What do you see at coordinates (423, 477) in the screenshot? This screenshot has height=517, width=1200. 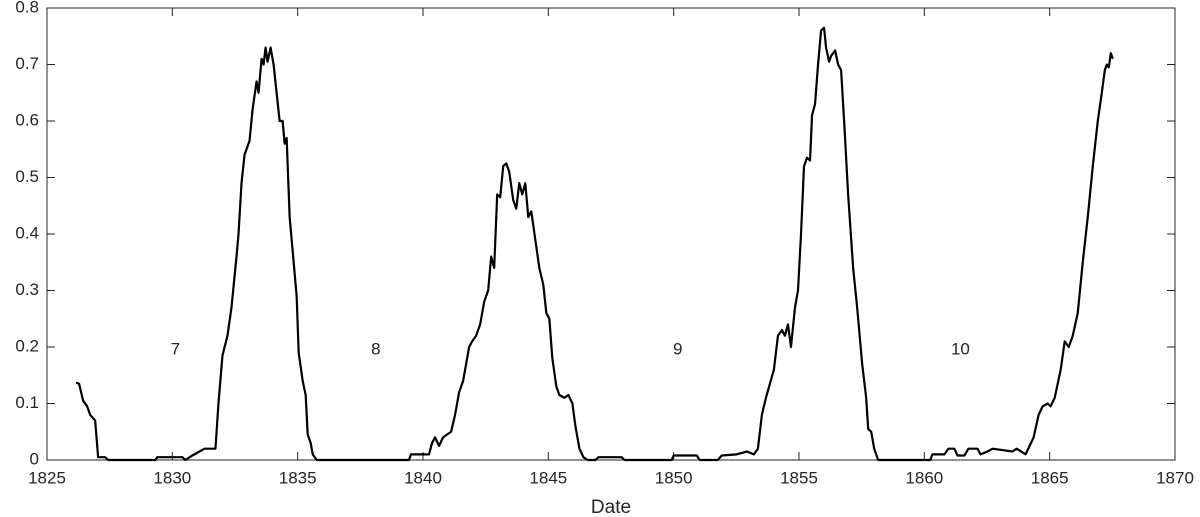 I see `x-tick-label: 1840` at bounding box center [423, 477].